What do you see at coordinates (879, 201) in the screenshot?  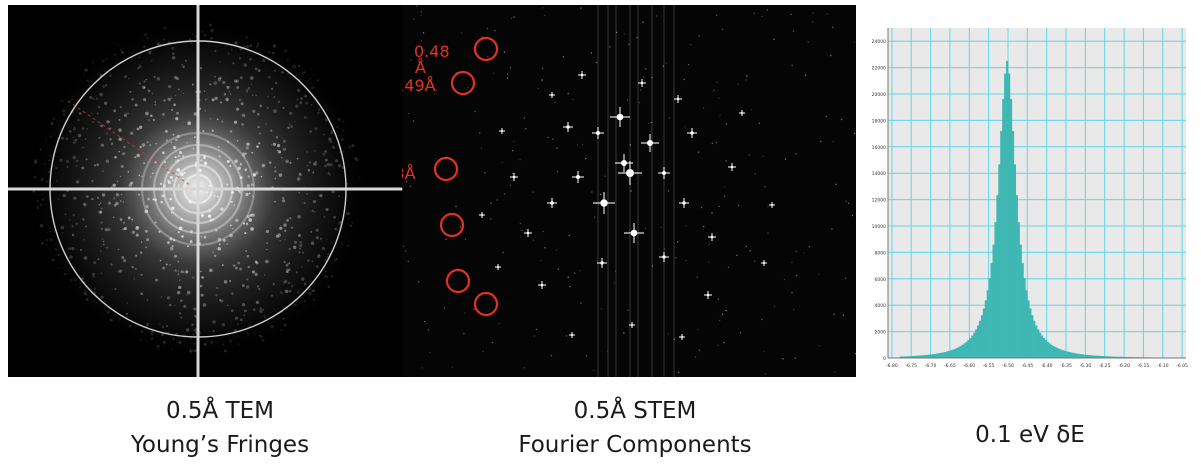 I see `y-tick-label: 12000` at bounding box center [879, 201].